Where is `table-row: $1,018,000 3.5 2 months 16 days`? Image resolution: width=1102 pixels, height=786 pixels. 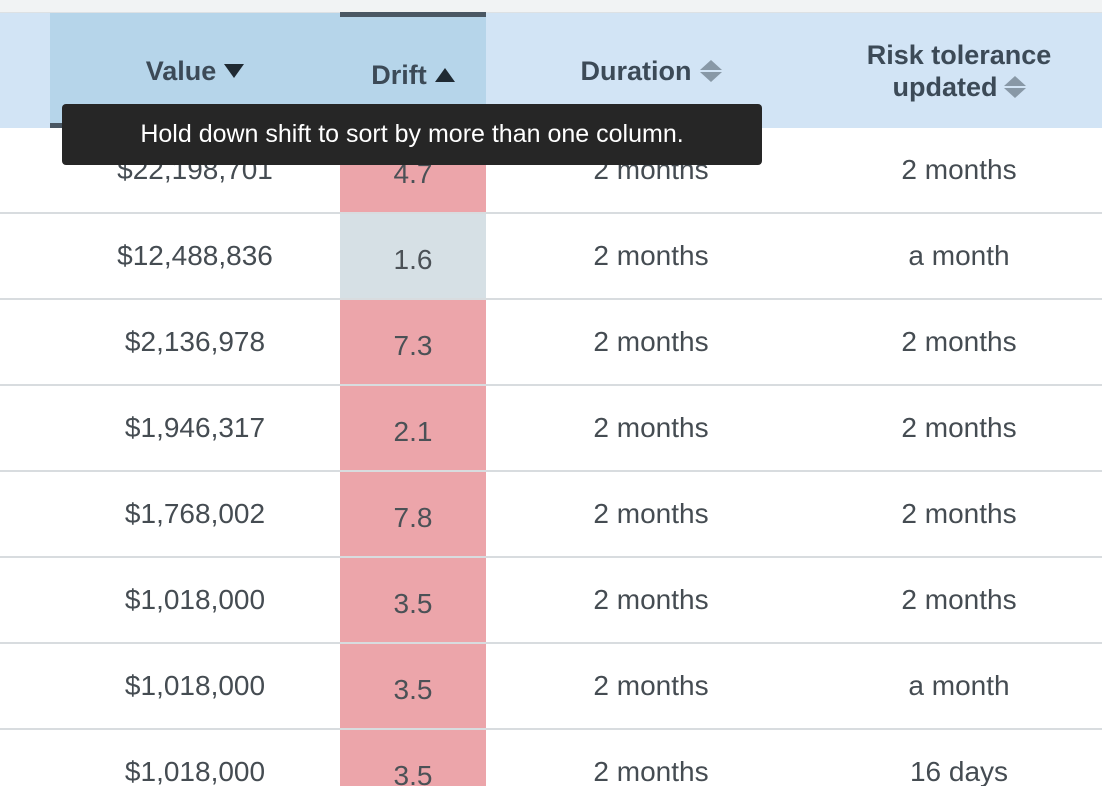 table-row: $1,018,000 3.5 2 months 16 days is located at coordinates (551, 758).